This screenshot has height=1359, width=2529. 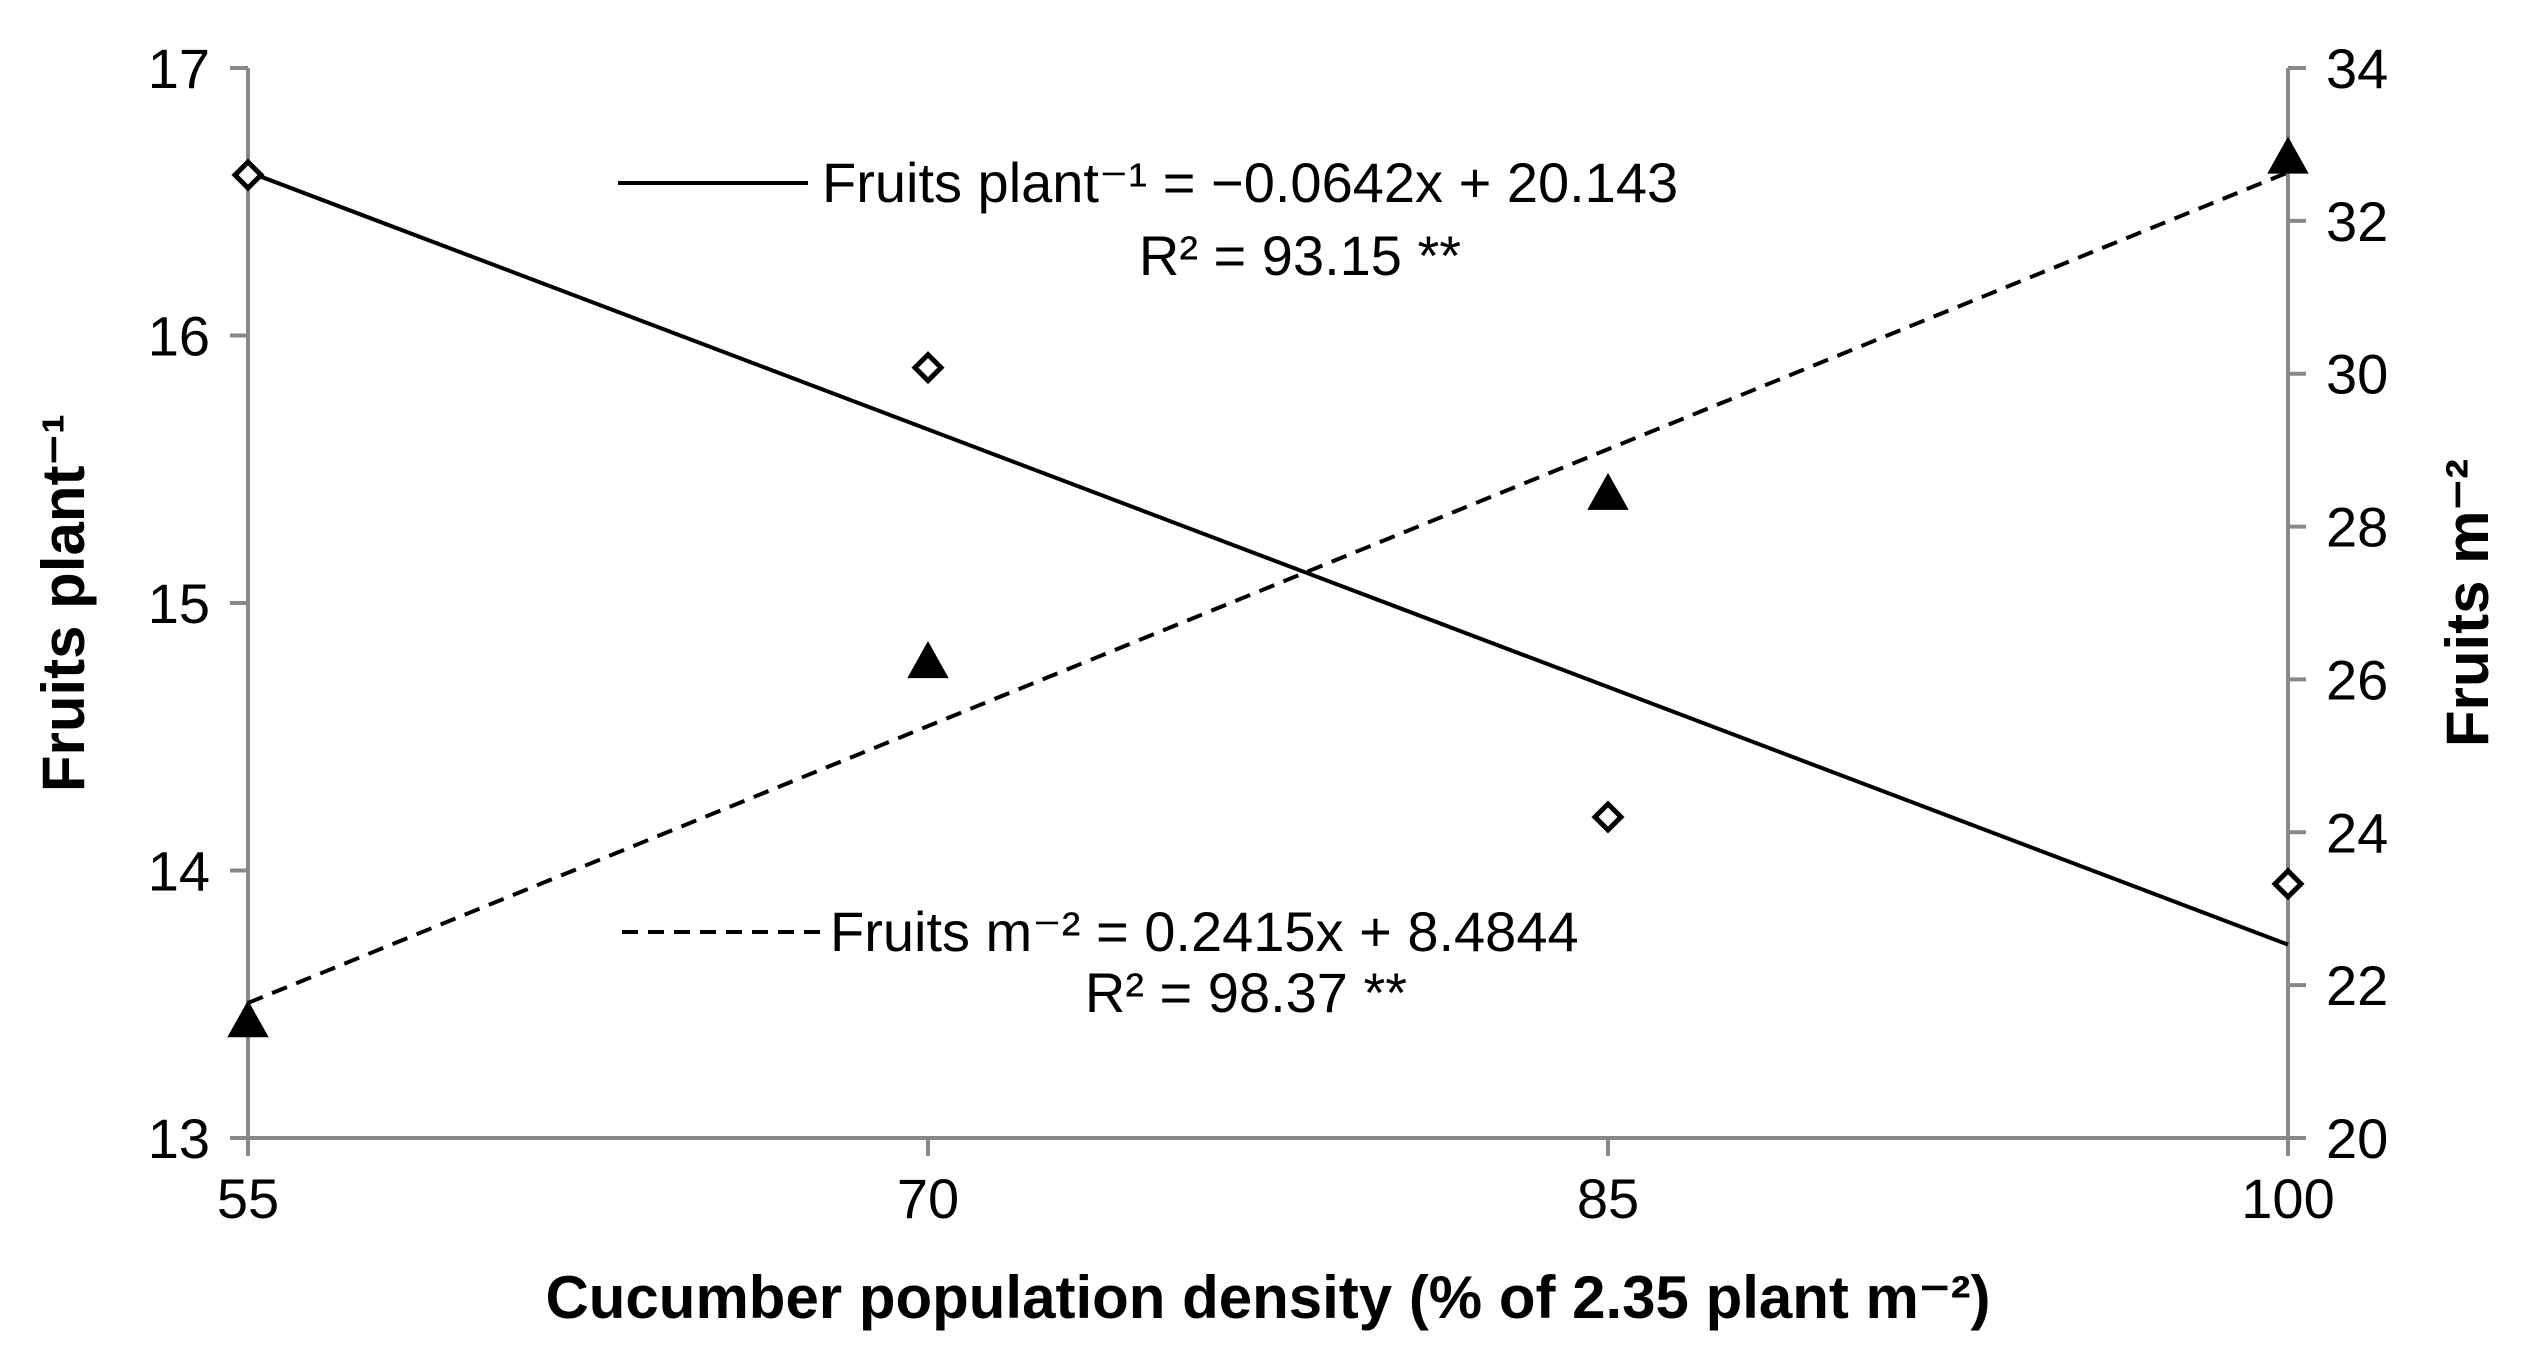 What do you see at coordinates (179, 871) in the screenshot?
I see `y-left-tick-label: 14` at bounding box center [179, 871].